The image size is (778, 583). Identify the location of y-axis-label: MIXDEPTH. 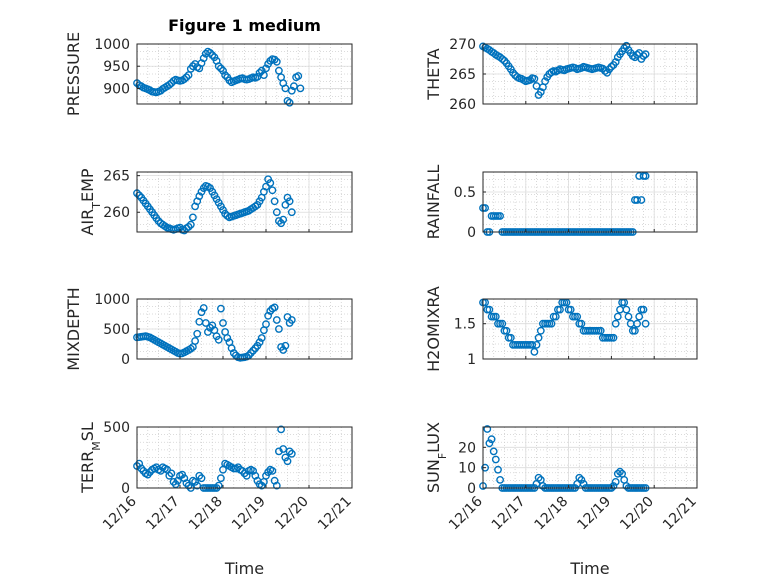
(73, 328).